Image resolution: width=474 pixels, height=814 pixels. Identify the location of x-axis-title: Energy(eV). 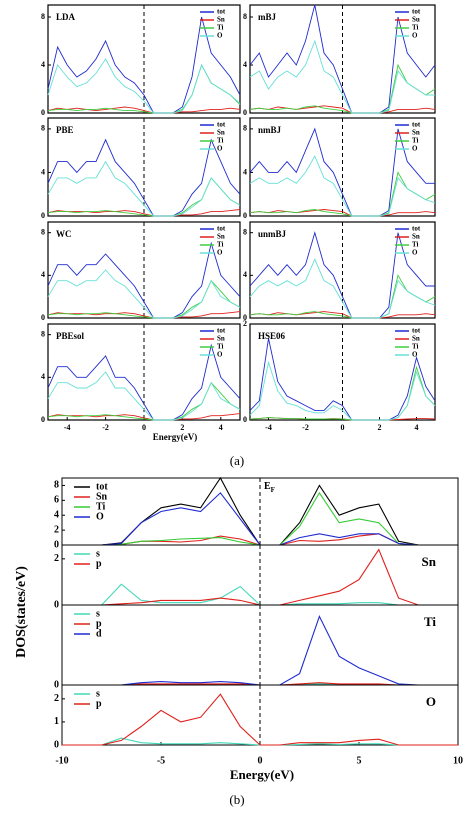
(262, 774).